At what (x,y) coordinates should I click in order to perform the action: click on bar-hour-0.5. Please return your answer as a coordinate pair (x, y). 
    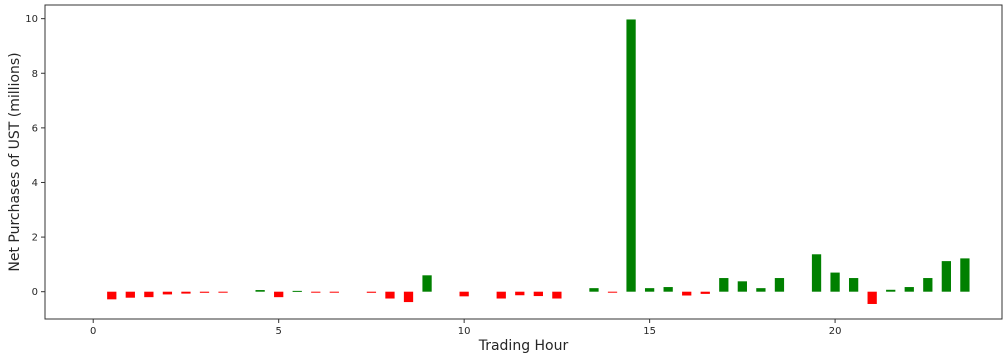
    Looking at the image, I should click on (112, 295).